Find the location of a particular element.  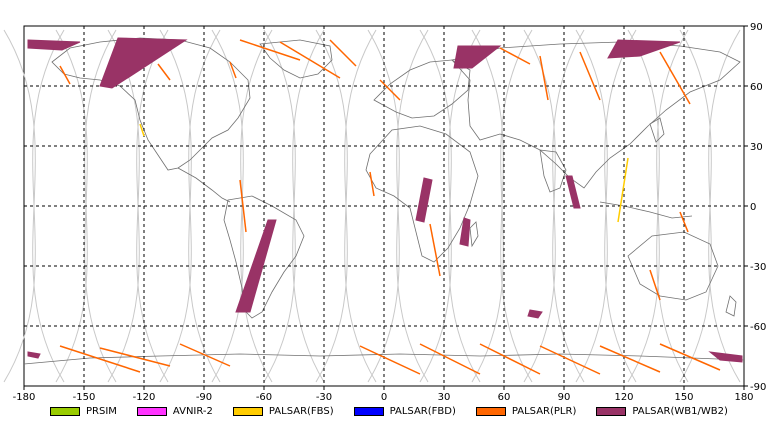

legend-item-palsar-fbs: PALSAR(FBS) is located at coordinates (283, 411).